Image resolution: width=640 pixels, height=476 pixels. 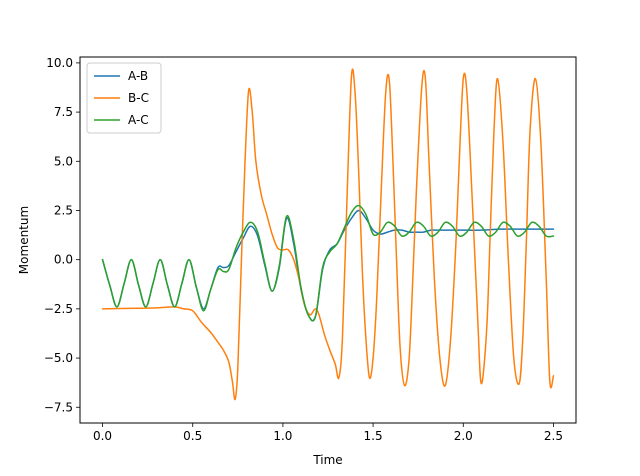 I want to click on y-tick-label: 0.0, so click(x=63, y=260).